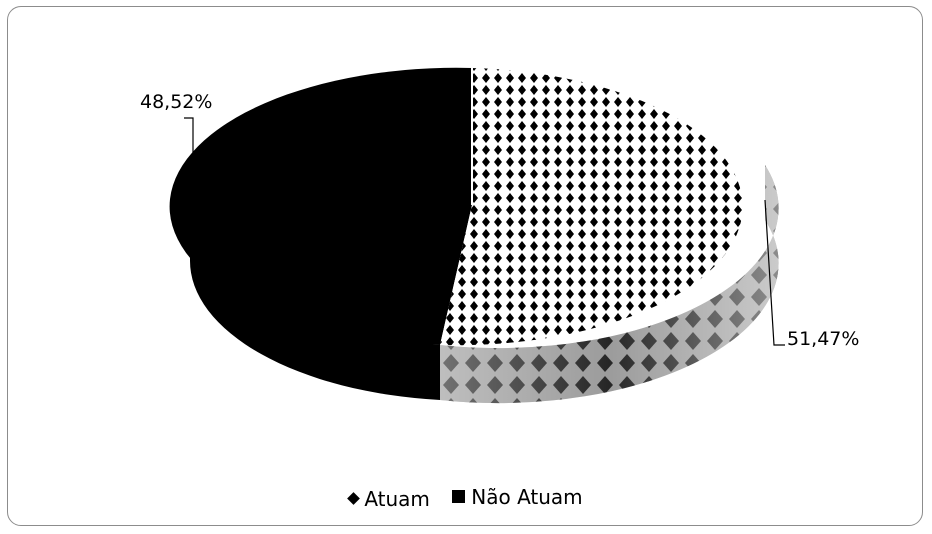 This screenshot has height=534, width=932. Describe the element at coordinates (314, 300) in the screenshot. I see `slice-side-nao-atuam` at that location.